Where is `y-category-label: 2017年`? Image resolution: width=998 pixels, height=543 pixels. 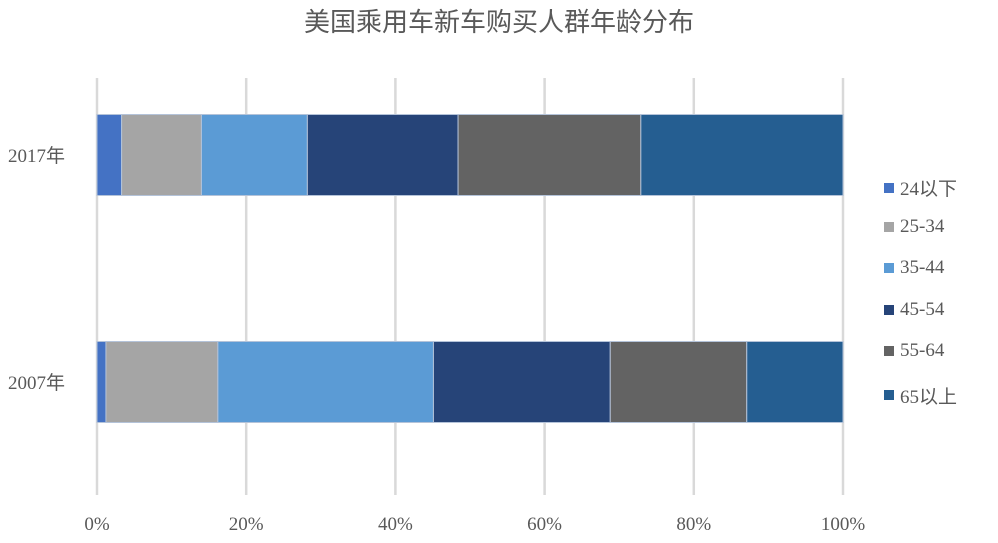 y-category-label: 2017年 is located at coordinates (36, 156).